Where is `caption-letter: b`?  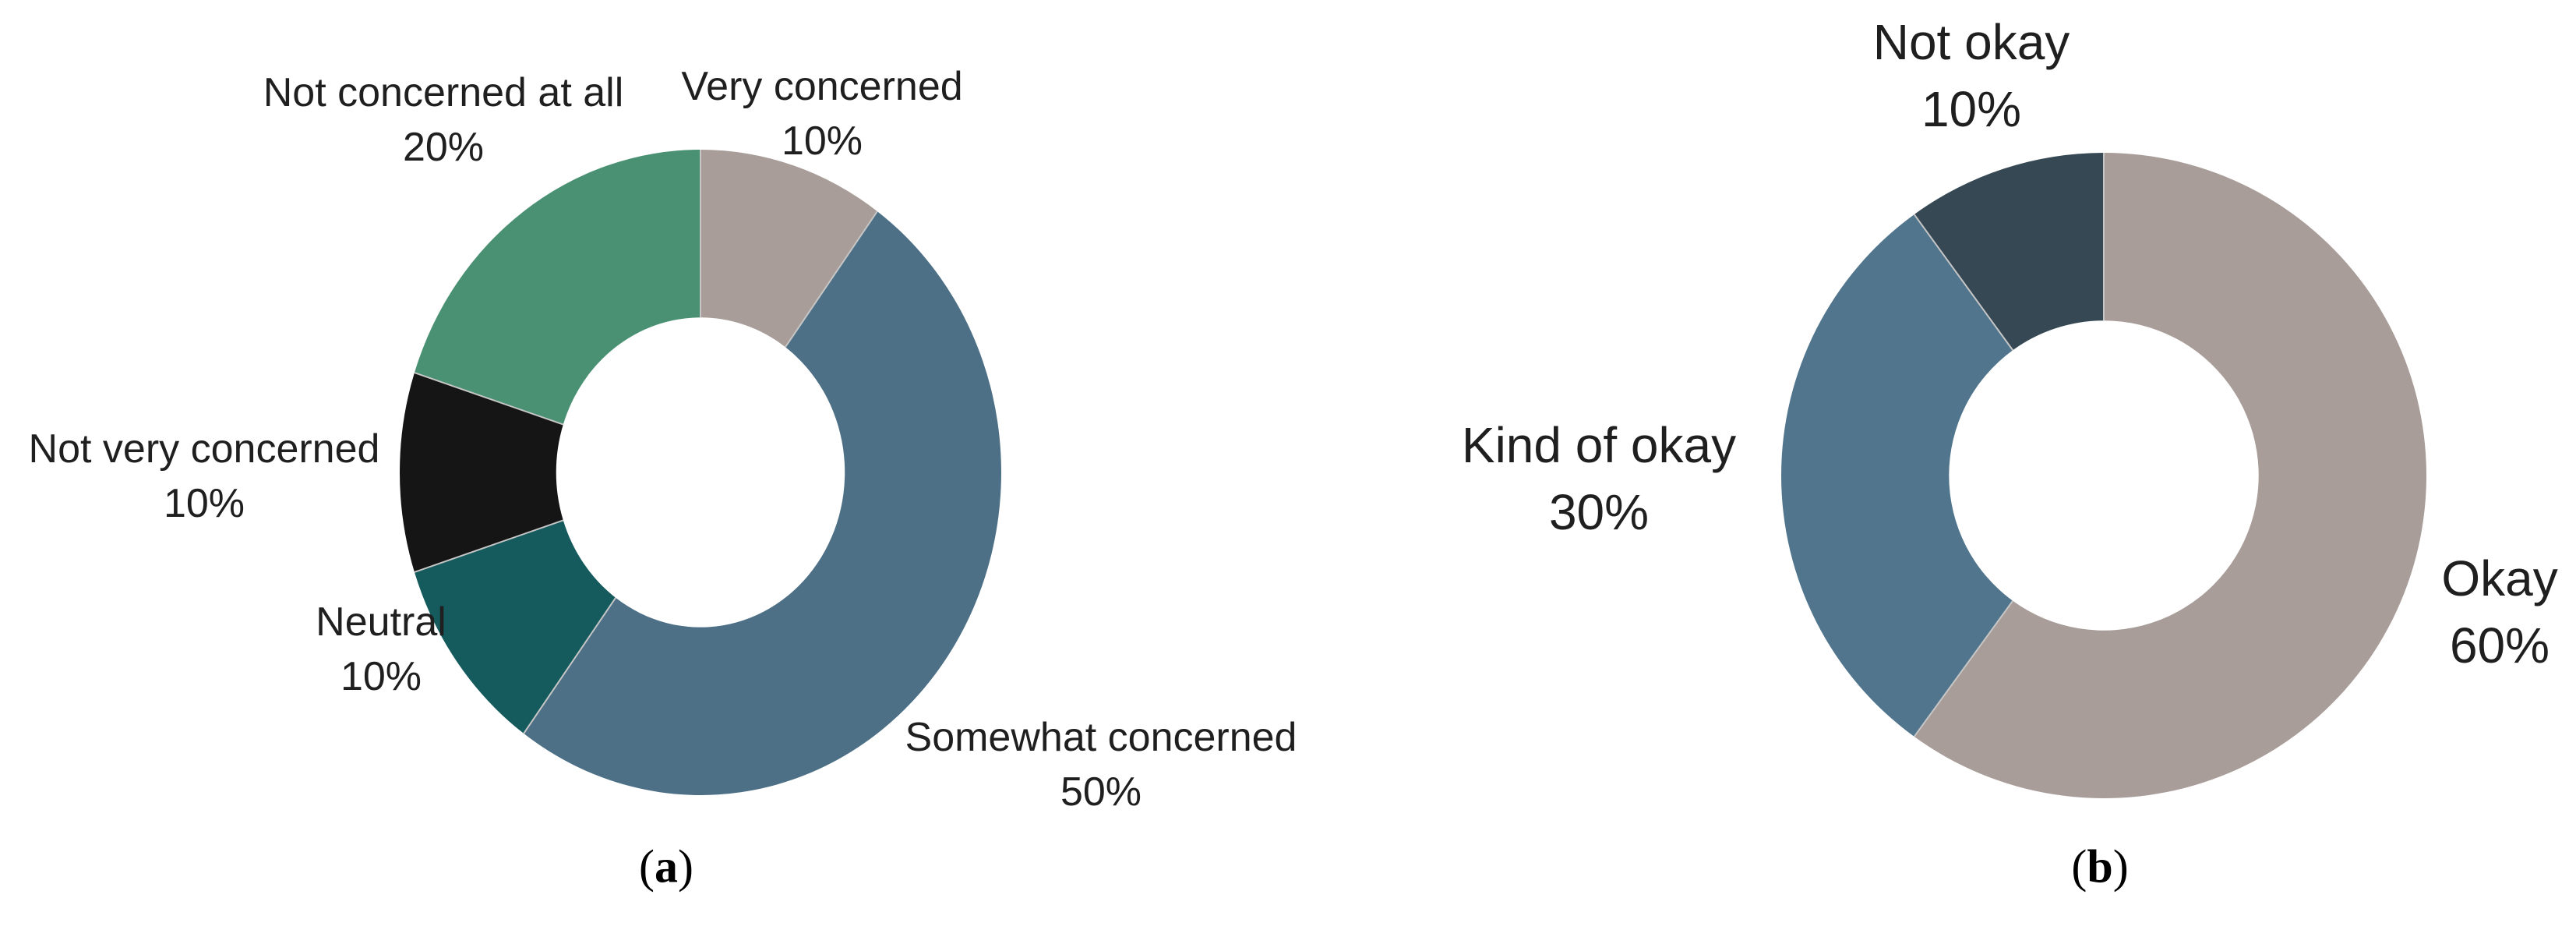
caption-letter: b is located at coordinates (2100, 866).